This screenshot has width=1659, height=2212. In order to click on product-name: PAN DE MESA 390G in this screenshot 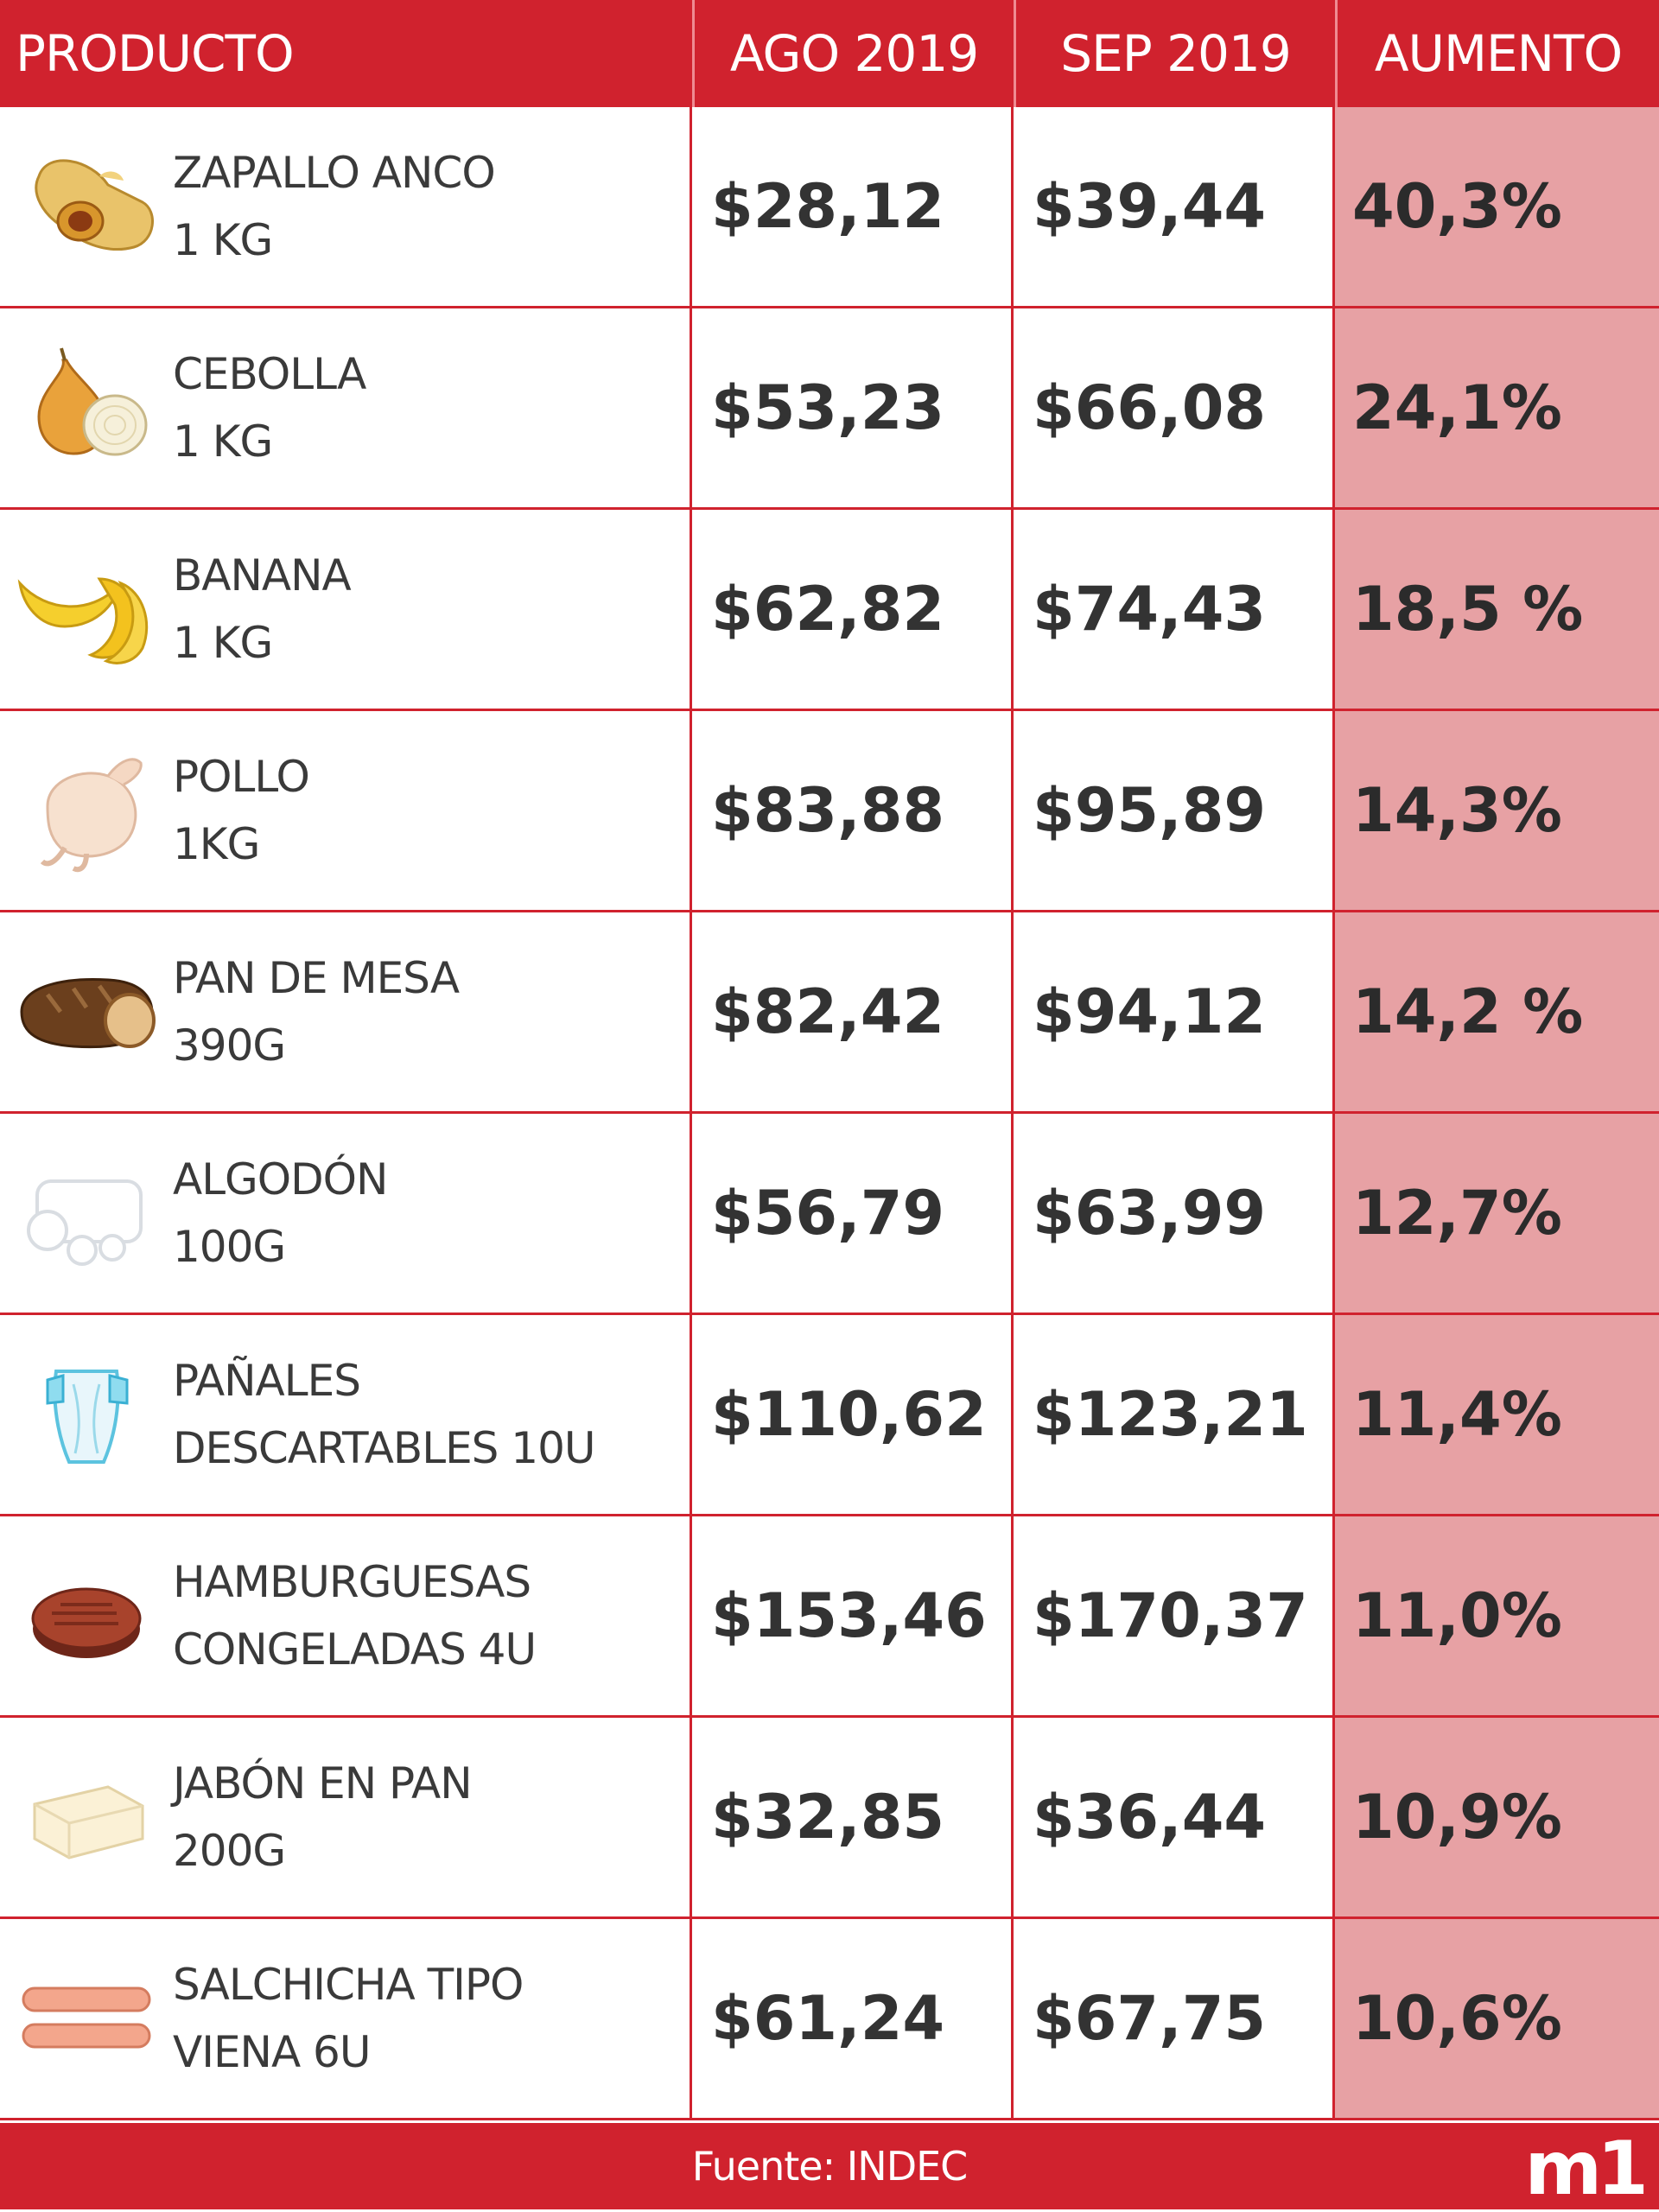, I will do `click(316, 1011)`.